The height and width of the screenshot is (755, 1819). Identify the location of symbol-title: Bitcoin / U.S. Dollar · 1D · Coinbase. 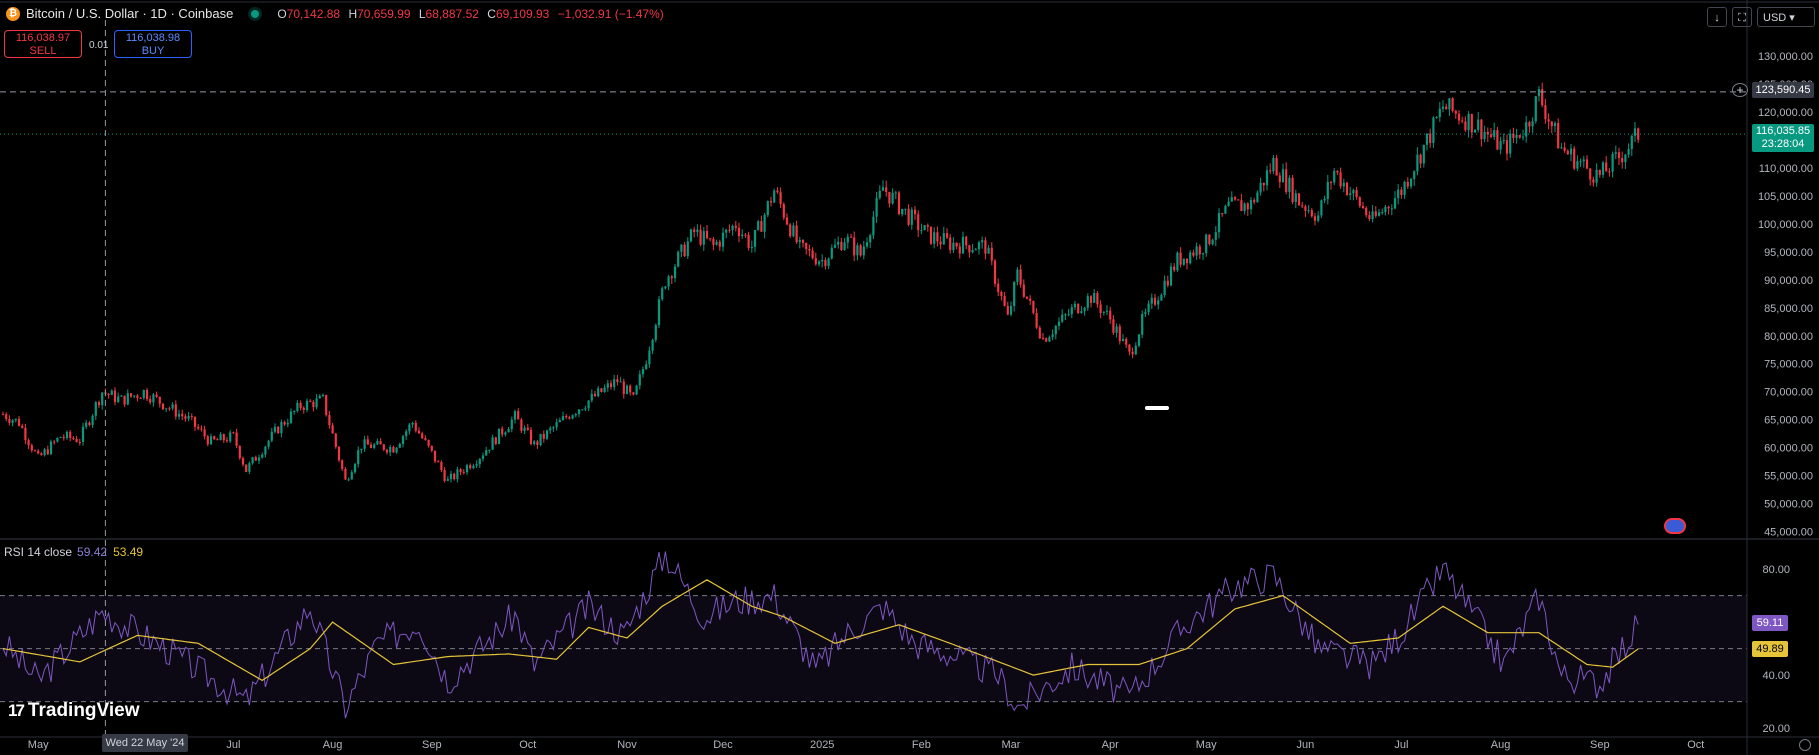
(130, 13).